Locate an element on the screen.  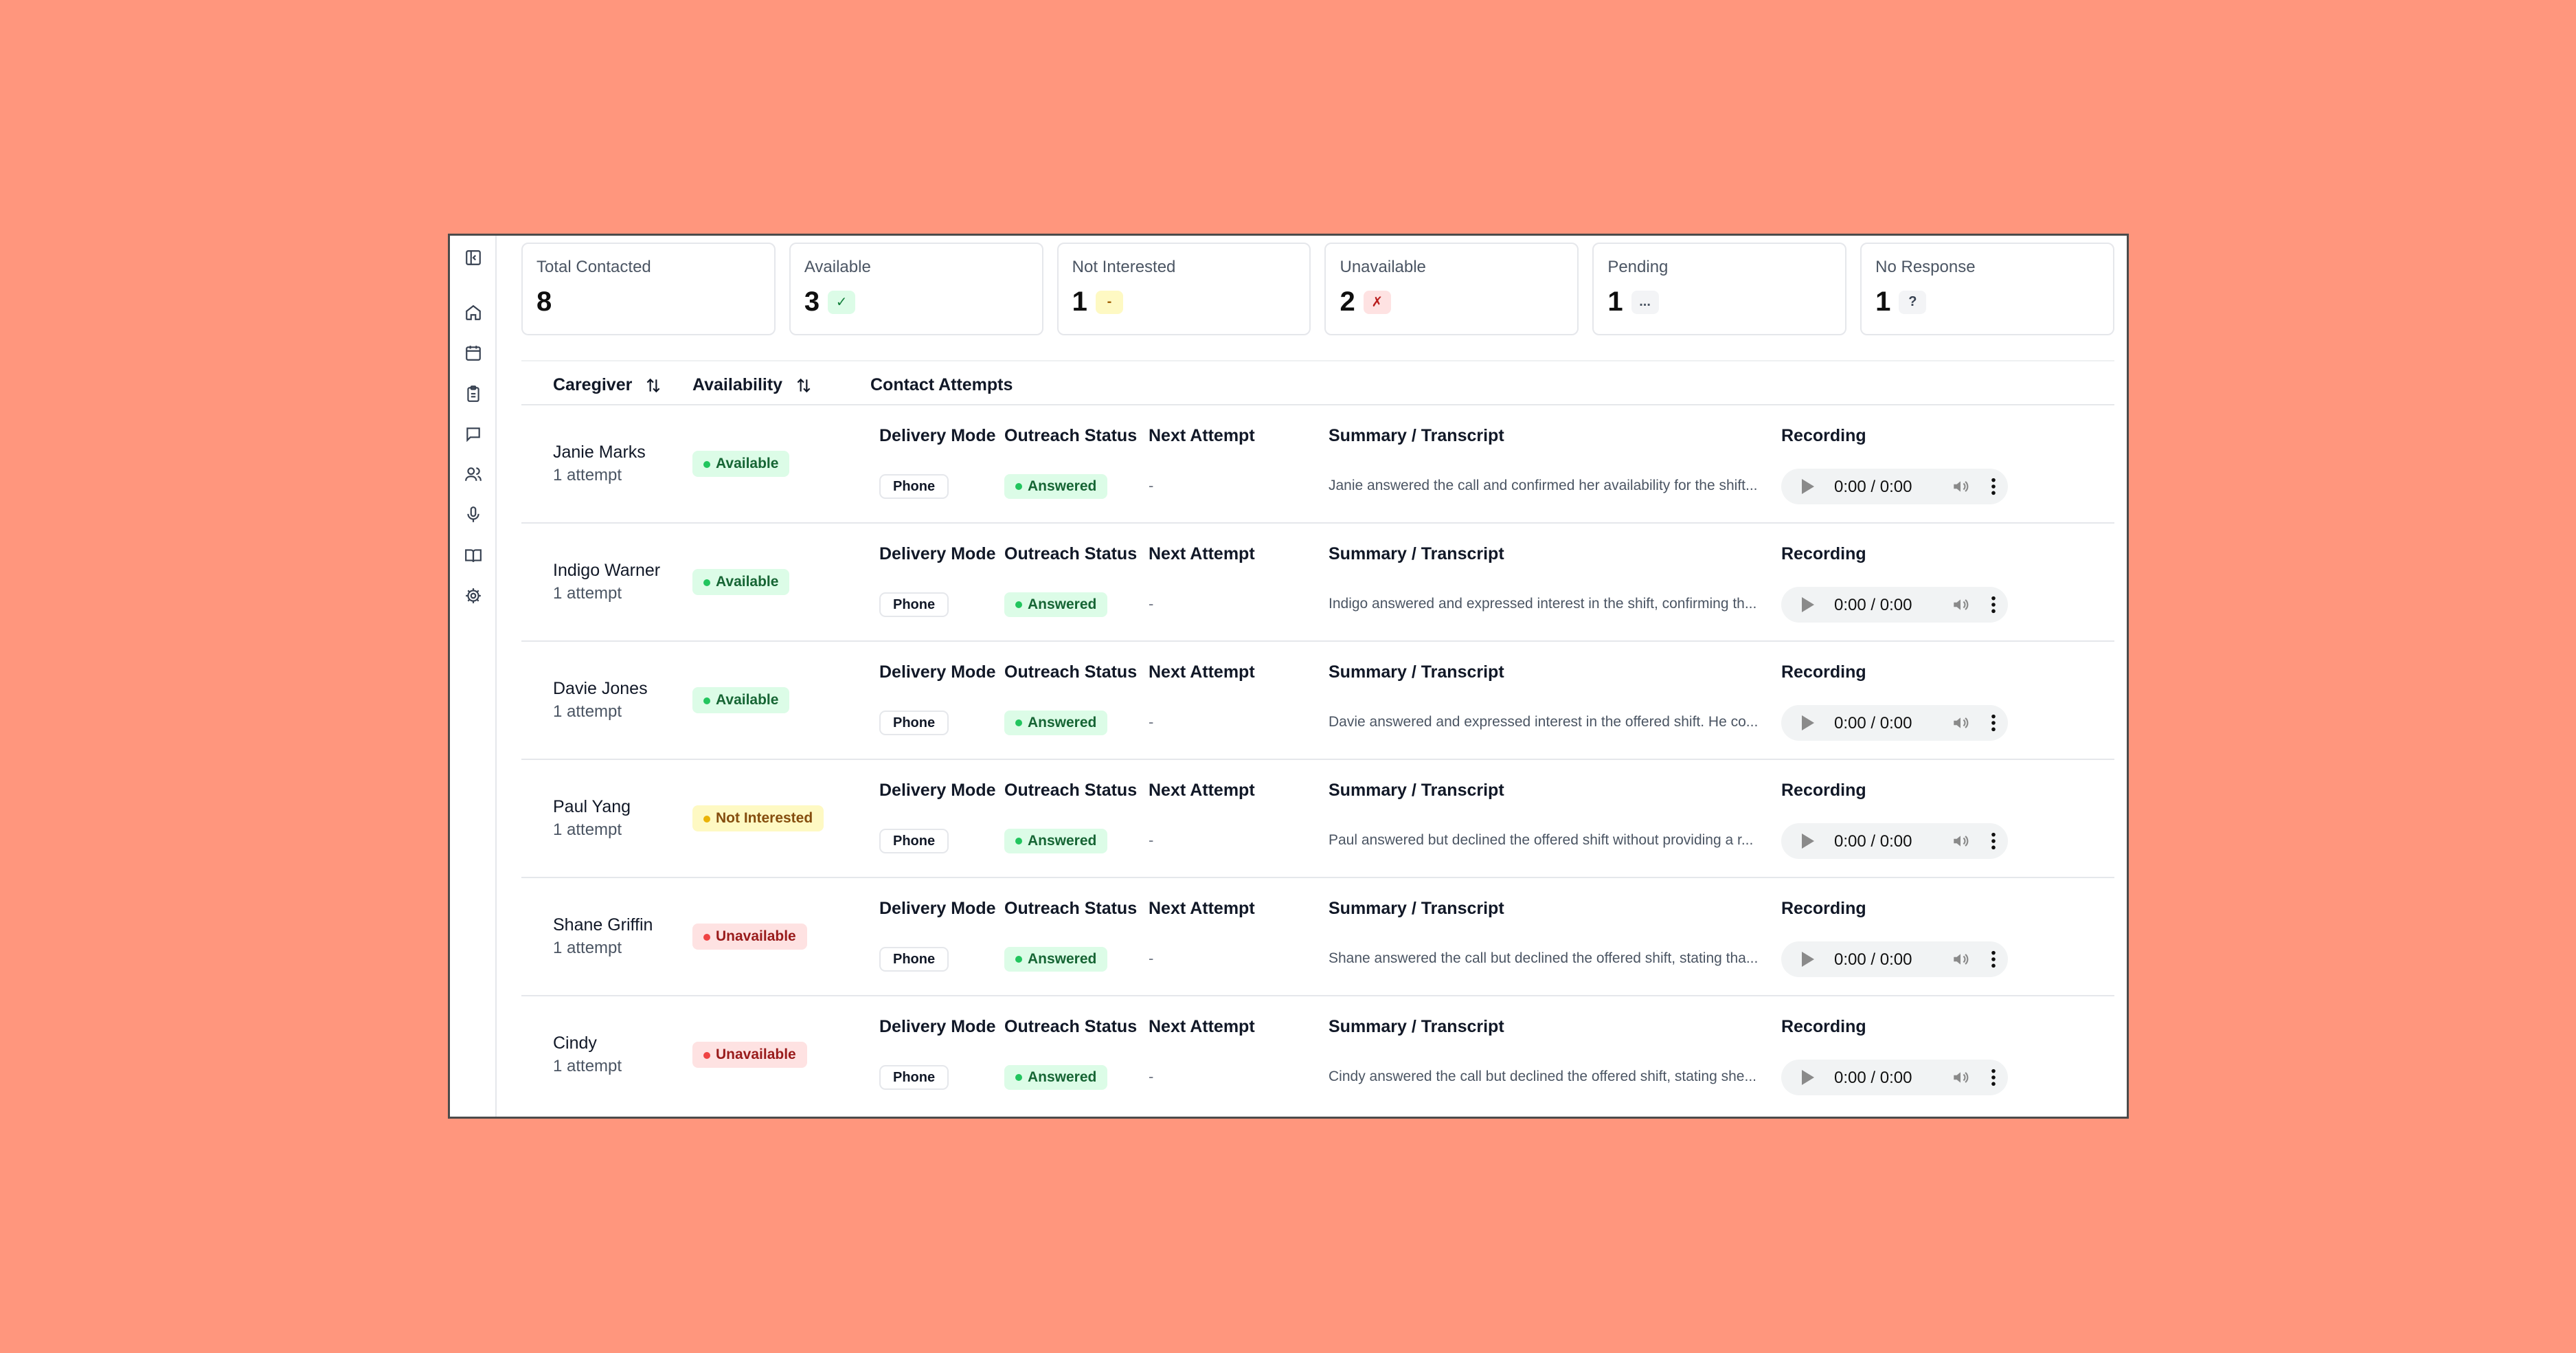
stat-badge: ✗ is located at coordinates (1377, 302).